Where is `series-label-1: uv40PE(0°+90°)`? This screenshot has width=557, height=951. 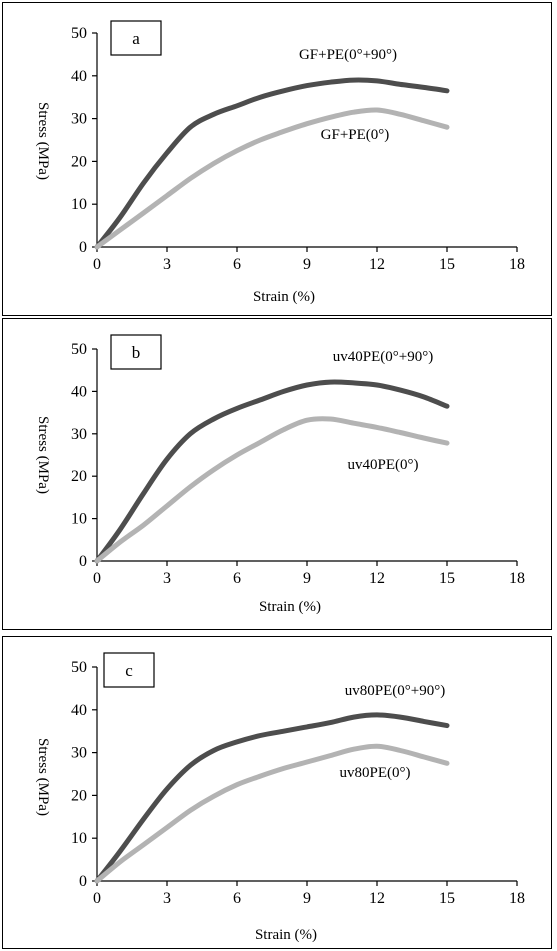
series-label-1: uv40PE(0°+90°) is located at coordinates (383, 357).